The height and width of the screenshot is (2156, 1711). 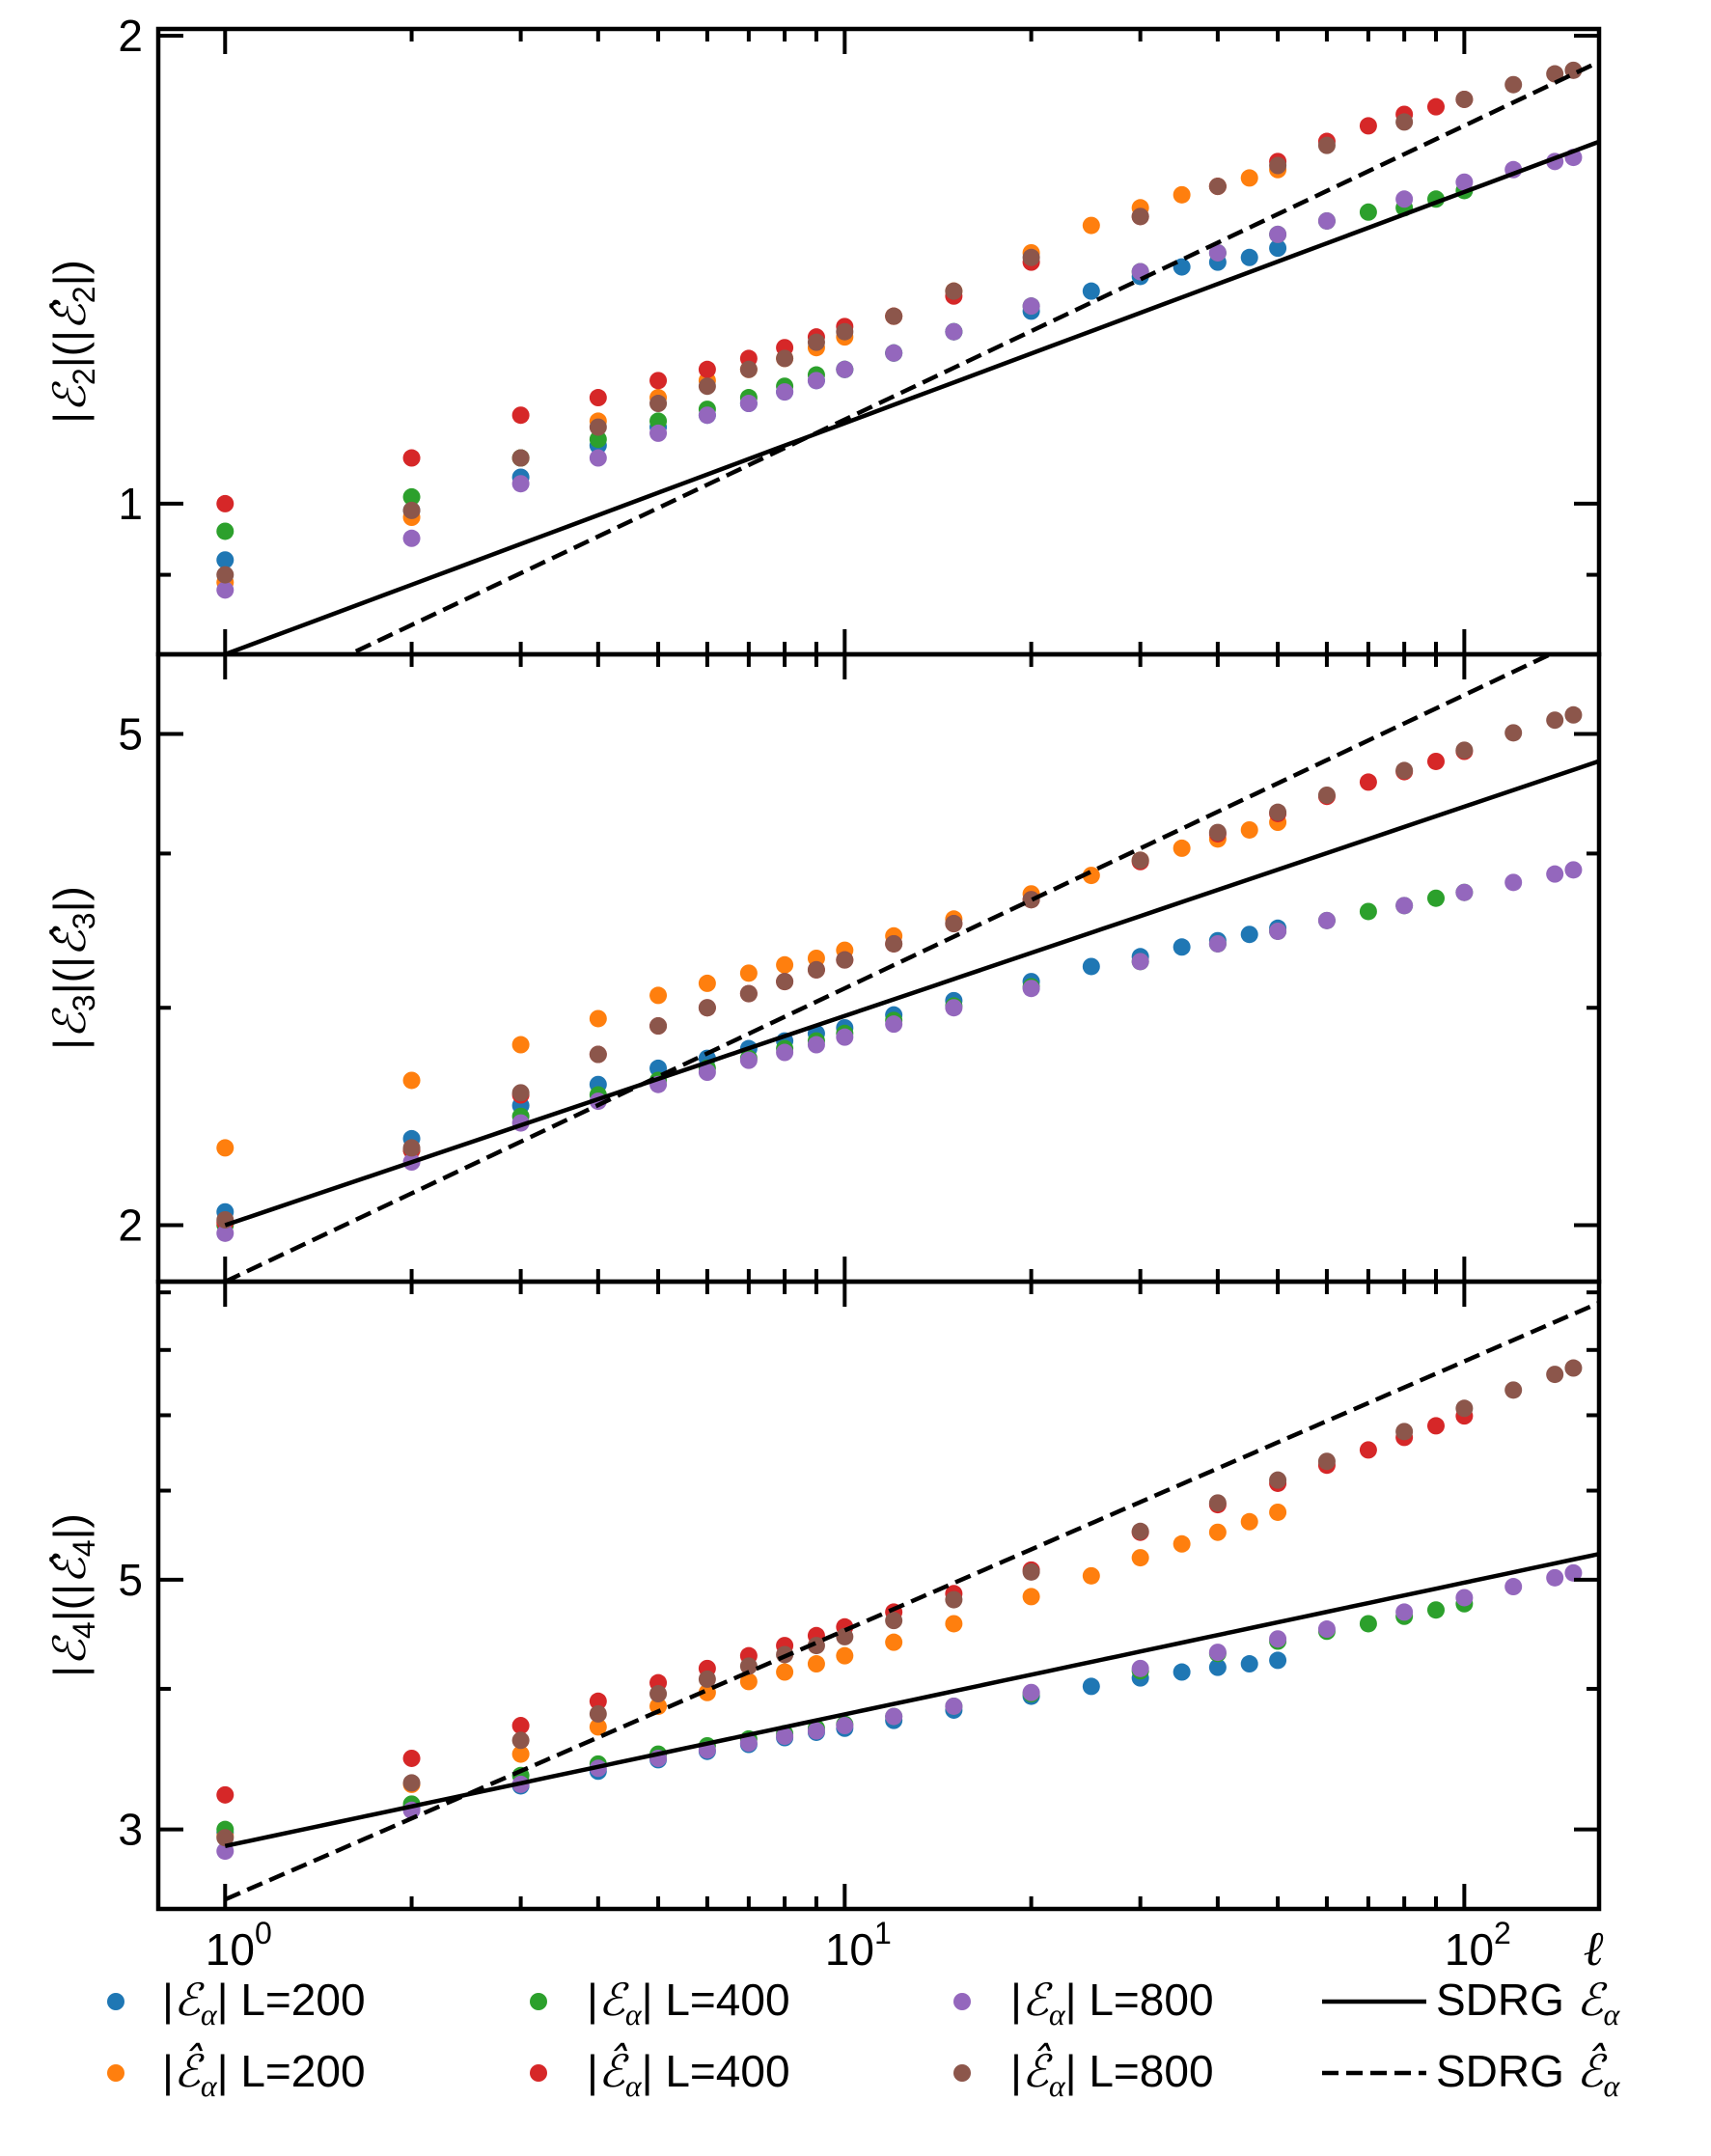 I want to click on legend-entry: |ℰα| L=200, so click(x=236, y=2003).